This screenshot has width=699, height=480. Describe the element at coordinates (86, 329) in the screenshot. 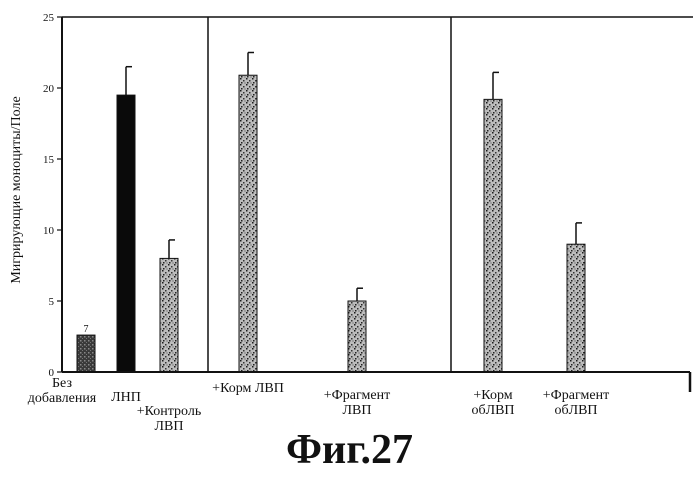

I see `bar-annotation: 7` at that location.